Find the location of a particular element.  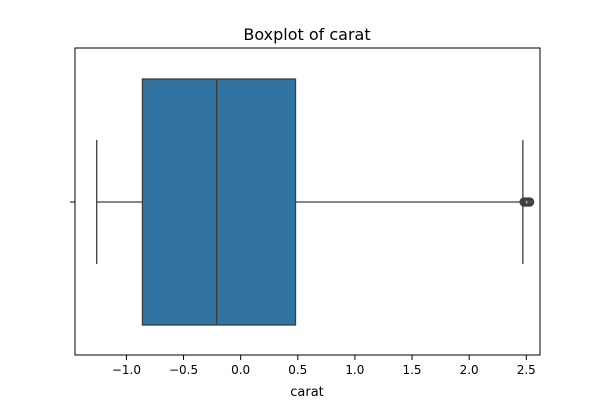

outlier-point is located at coordinates (530, 202).